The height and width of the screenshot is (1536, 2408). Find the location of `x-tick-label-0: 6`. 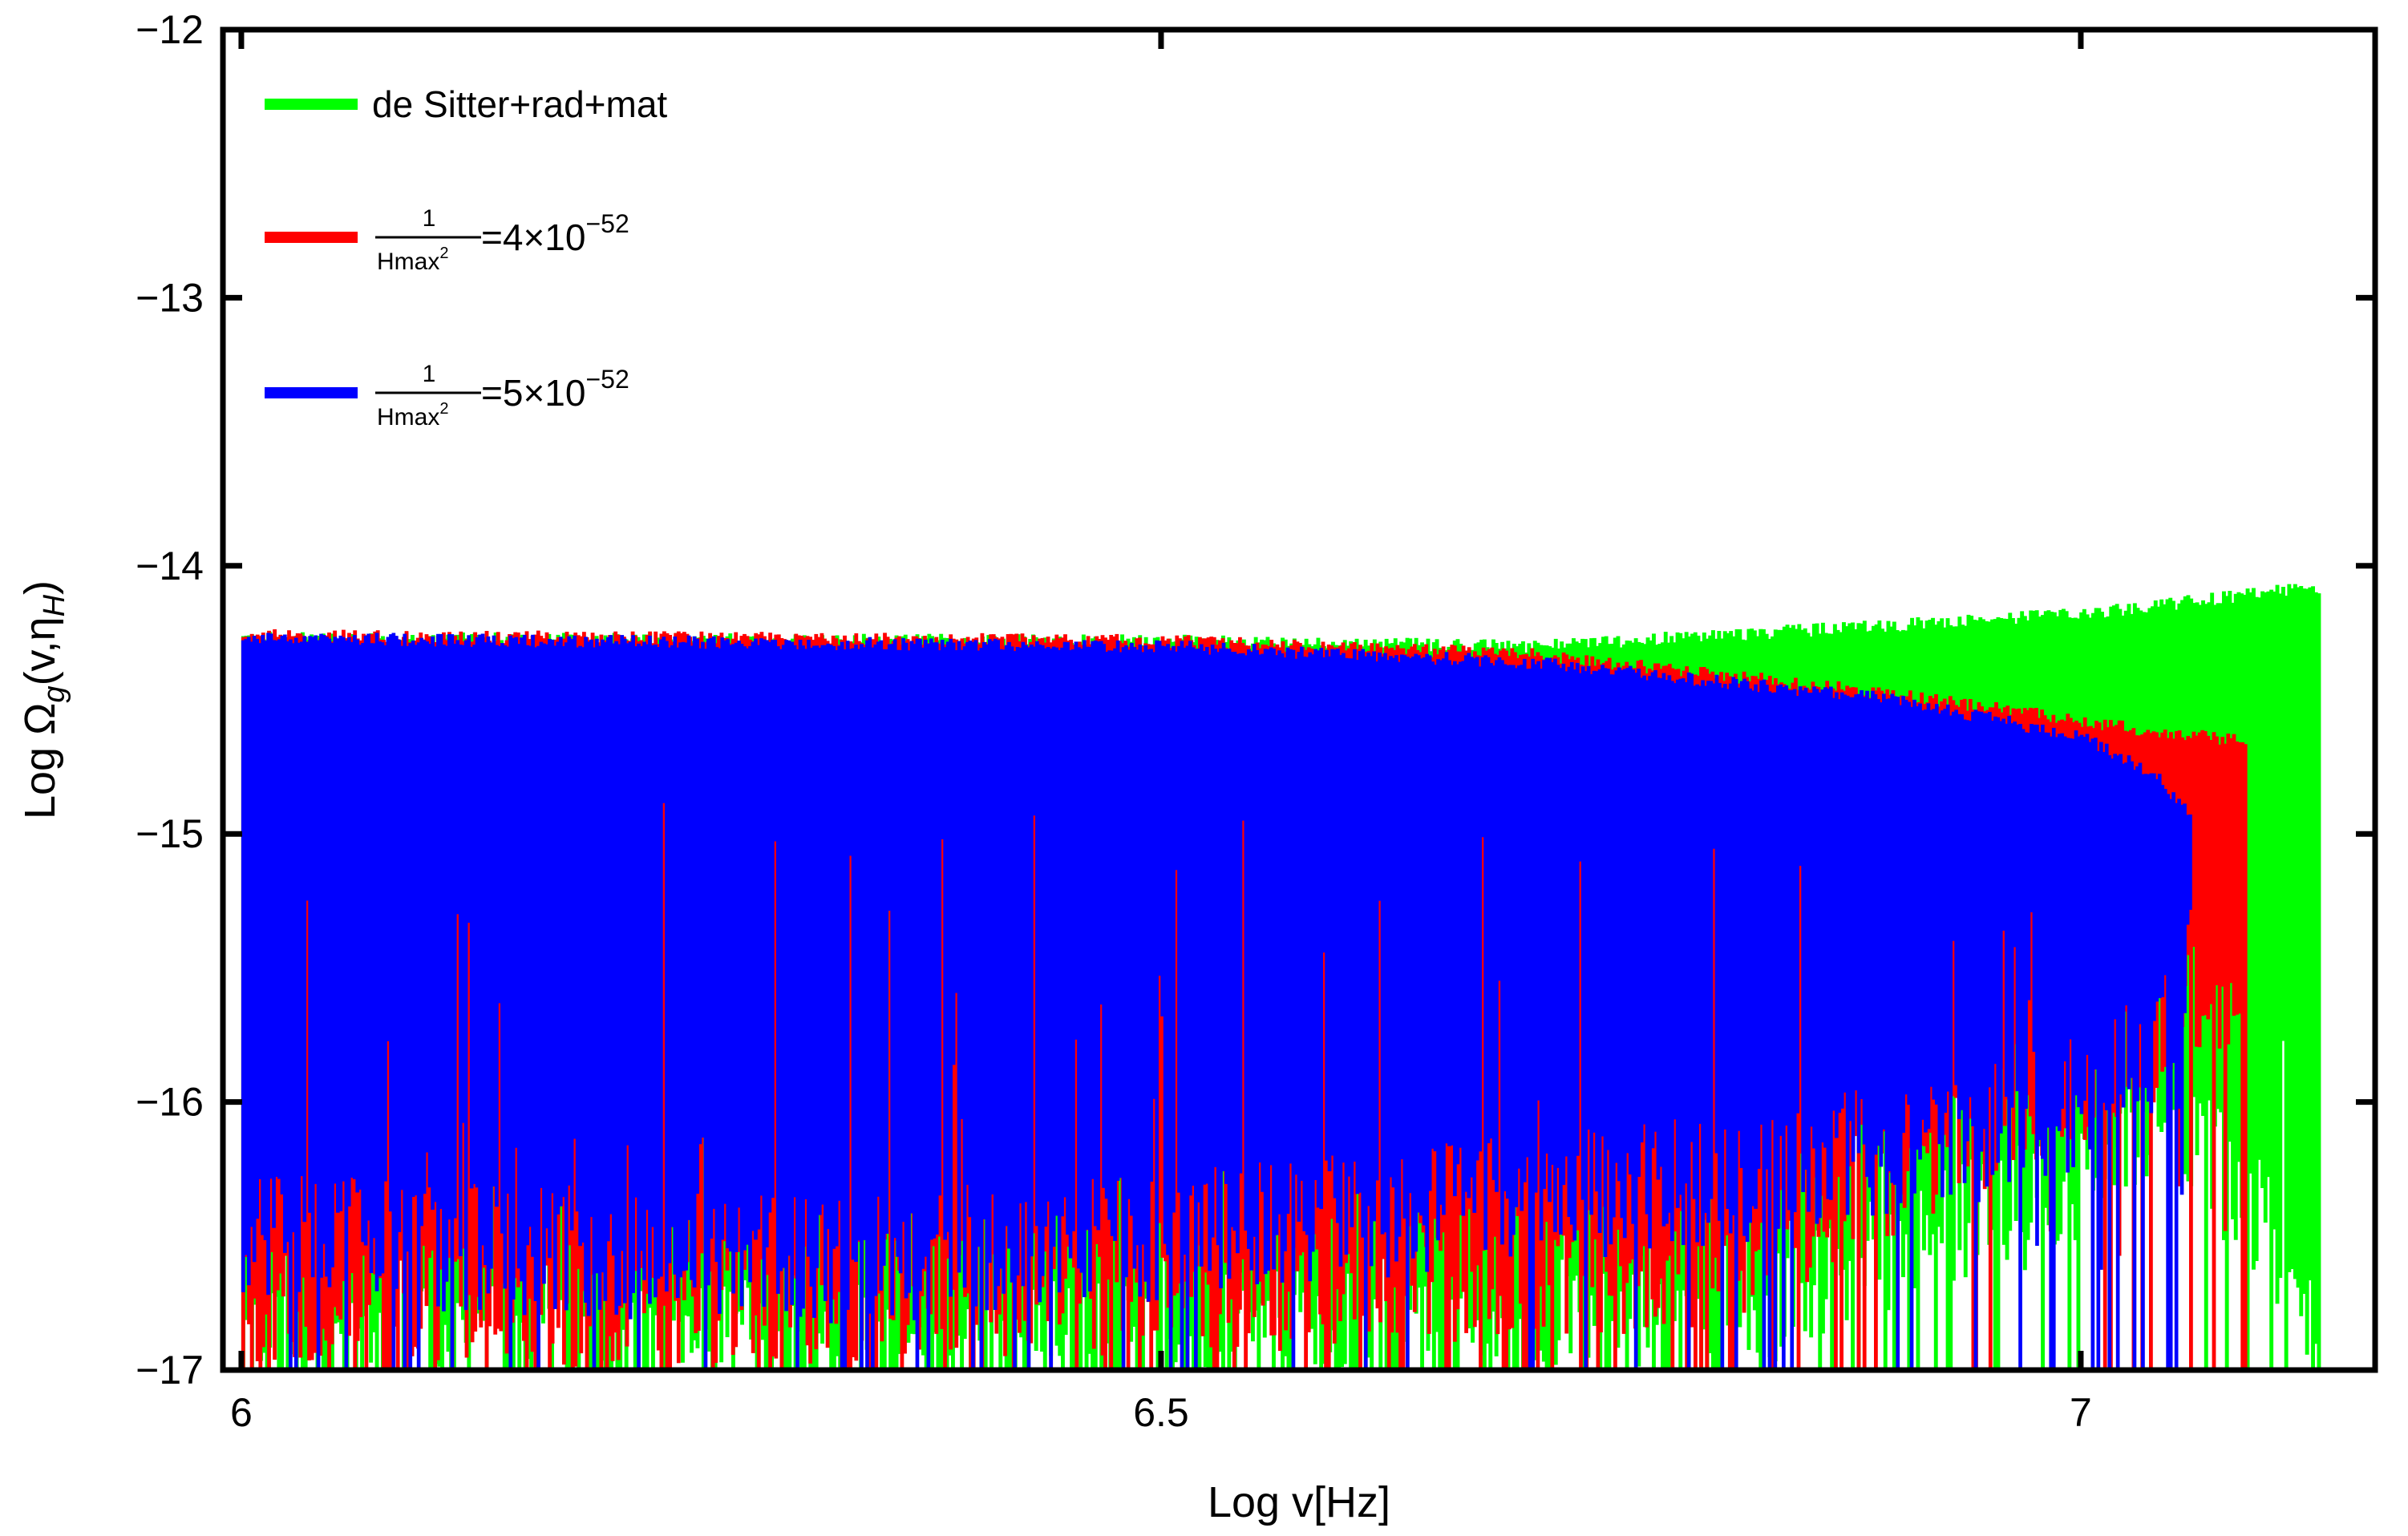

x-tick-label-0: 6 is located at coordinates (241, 1412).